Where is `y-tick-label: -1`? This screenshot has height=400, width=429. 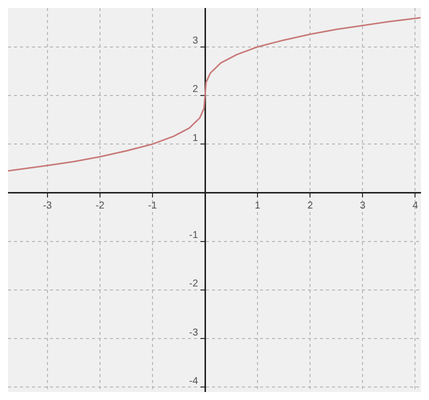
y-tick-label: -1 is located at coordinates (193, 236).